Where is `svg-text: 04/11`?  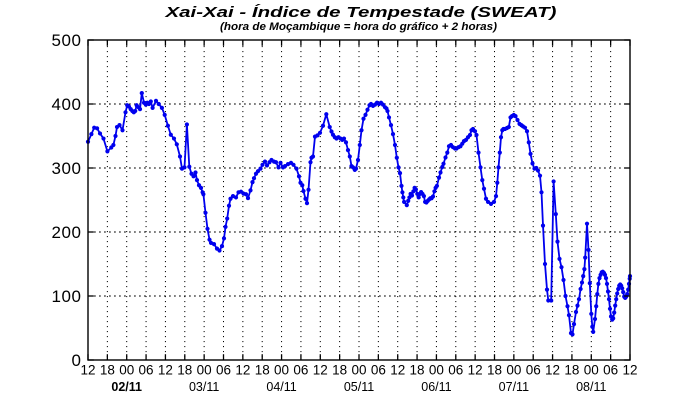
svg-text: 04/11 is located at coordinates (281, 387).